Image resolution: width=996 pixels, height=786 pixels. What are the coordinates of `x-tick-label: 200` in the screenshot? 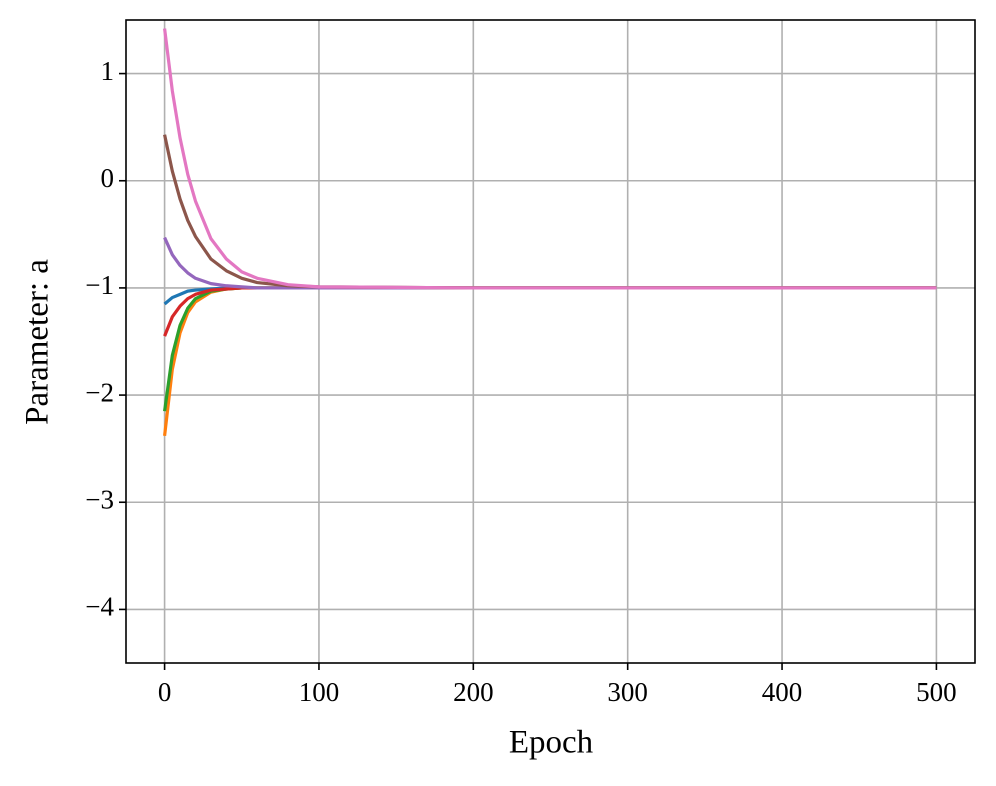 It's located at (473, 692).